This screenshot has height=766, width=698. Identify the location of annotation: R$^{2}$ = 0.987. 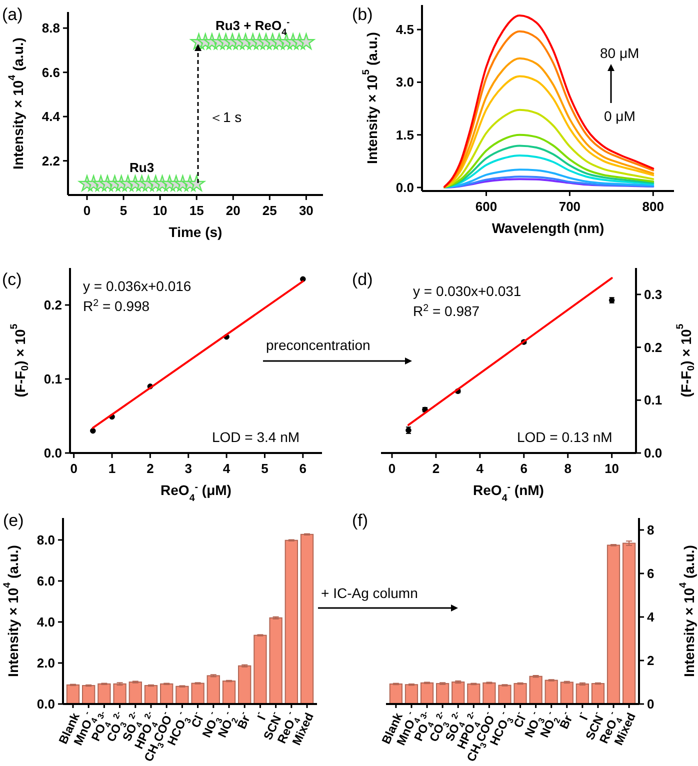
(446, 310).